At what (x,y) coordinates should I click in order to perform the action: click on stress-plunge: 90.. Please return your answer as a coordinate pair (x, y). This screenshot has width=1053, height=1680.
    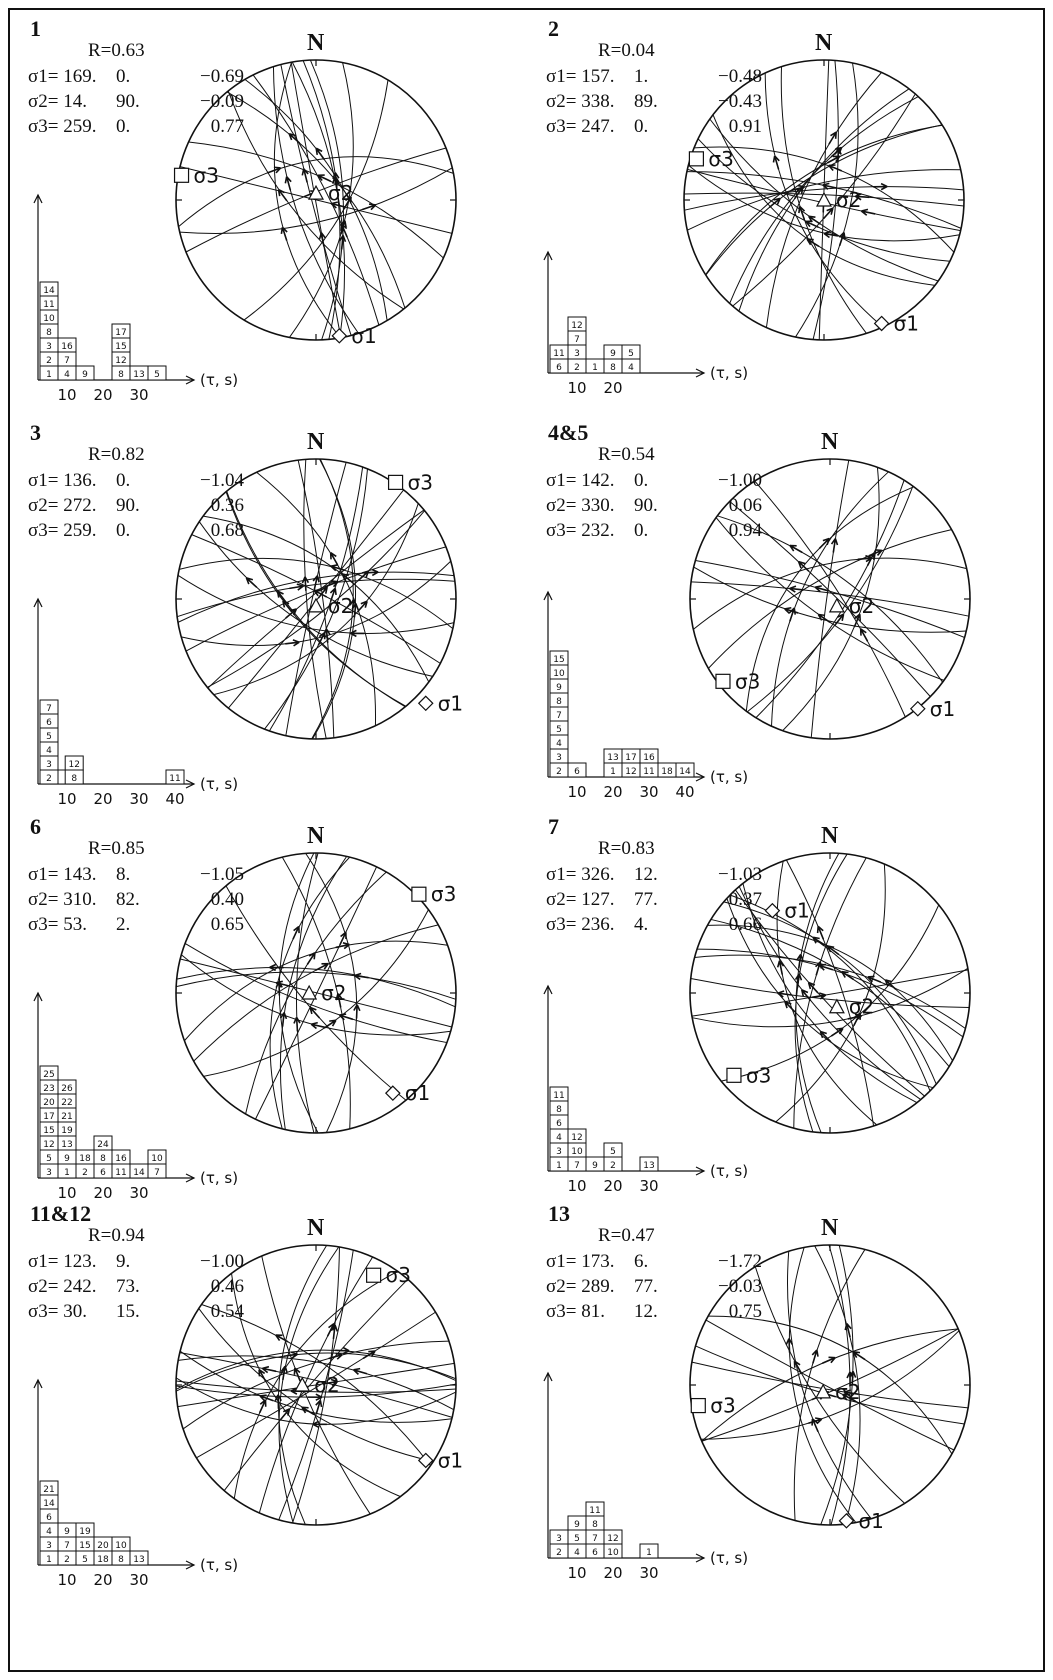
    Looking at the image, I should click on (128, 101).